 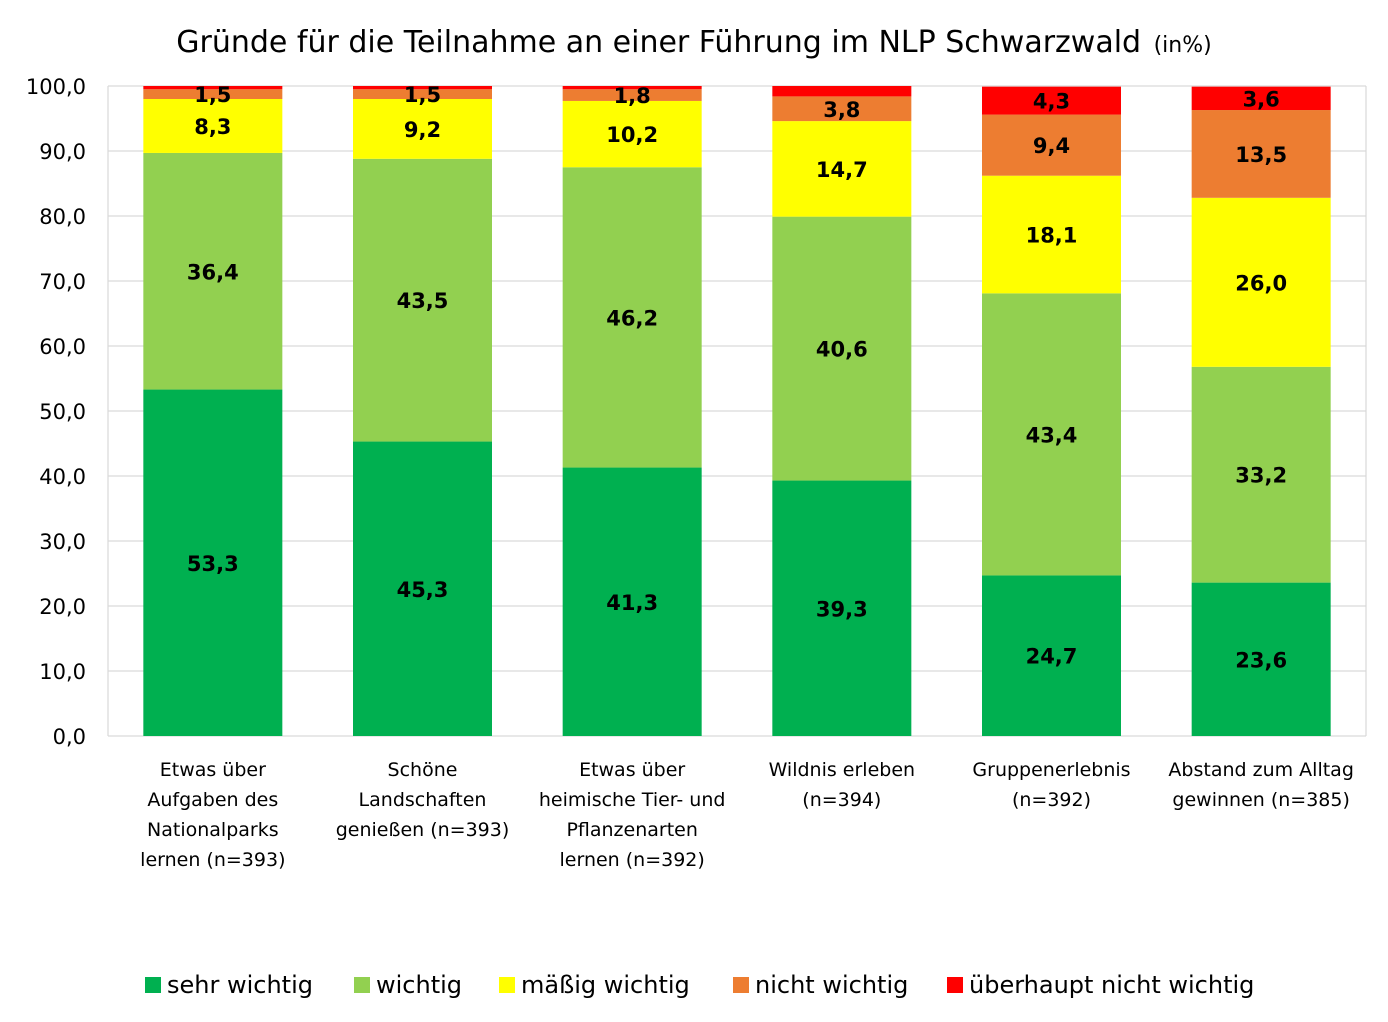 What do you see at coordinates (56, 87) in the screenshot?
I see `y-tick-label: 100,0` at bounding box center [56, 87].